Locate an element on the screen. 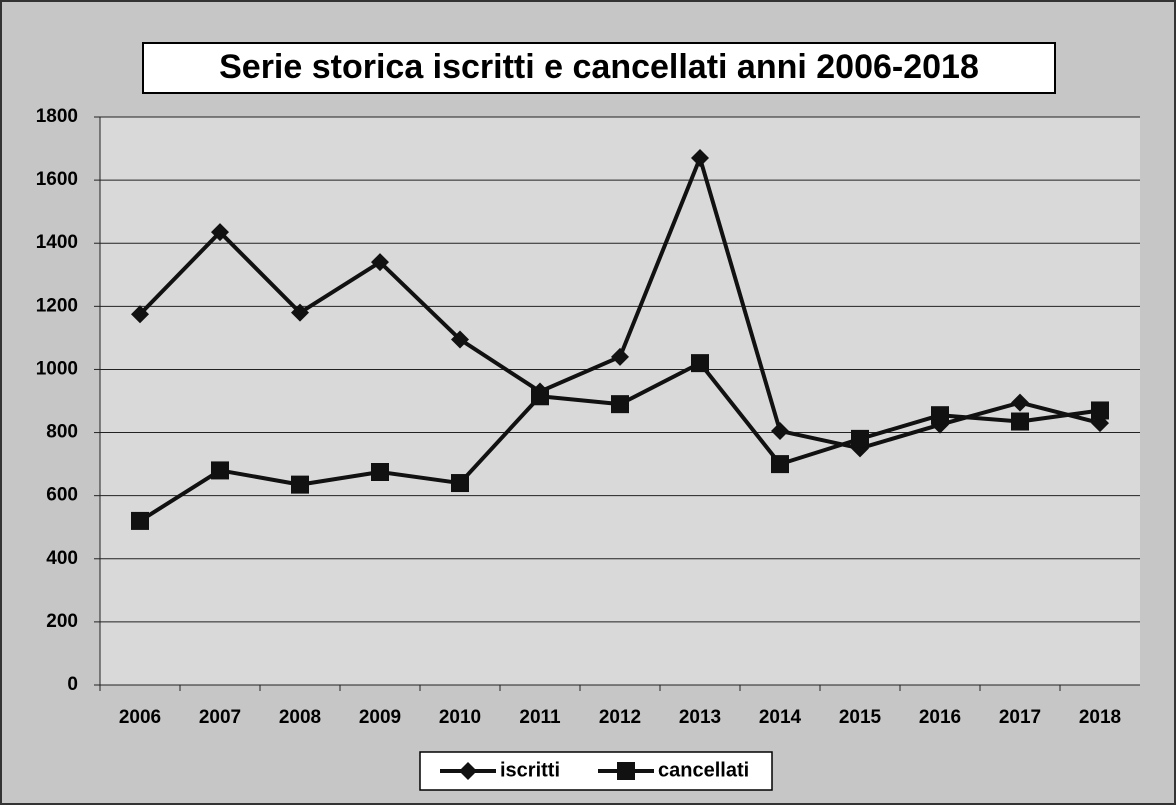 This screenshot has width=1176, height=805. x-tick-label: 2018 is located at coordinates (1100, 717).